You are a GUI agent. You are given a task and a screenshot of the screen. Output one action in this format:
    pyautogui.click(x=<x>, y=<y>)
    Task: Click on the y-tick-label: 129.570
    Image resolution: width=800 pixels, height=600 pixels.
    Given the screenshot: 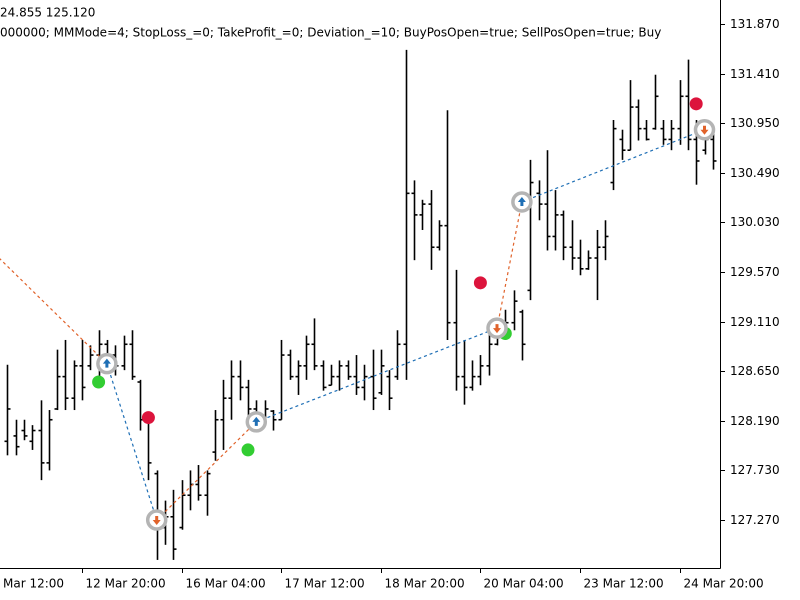 What is the action you would take?
    pyautogui.click(x=755, y=272)
    